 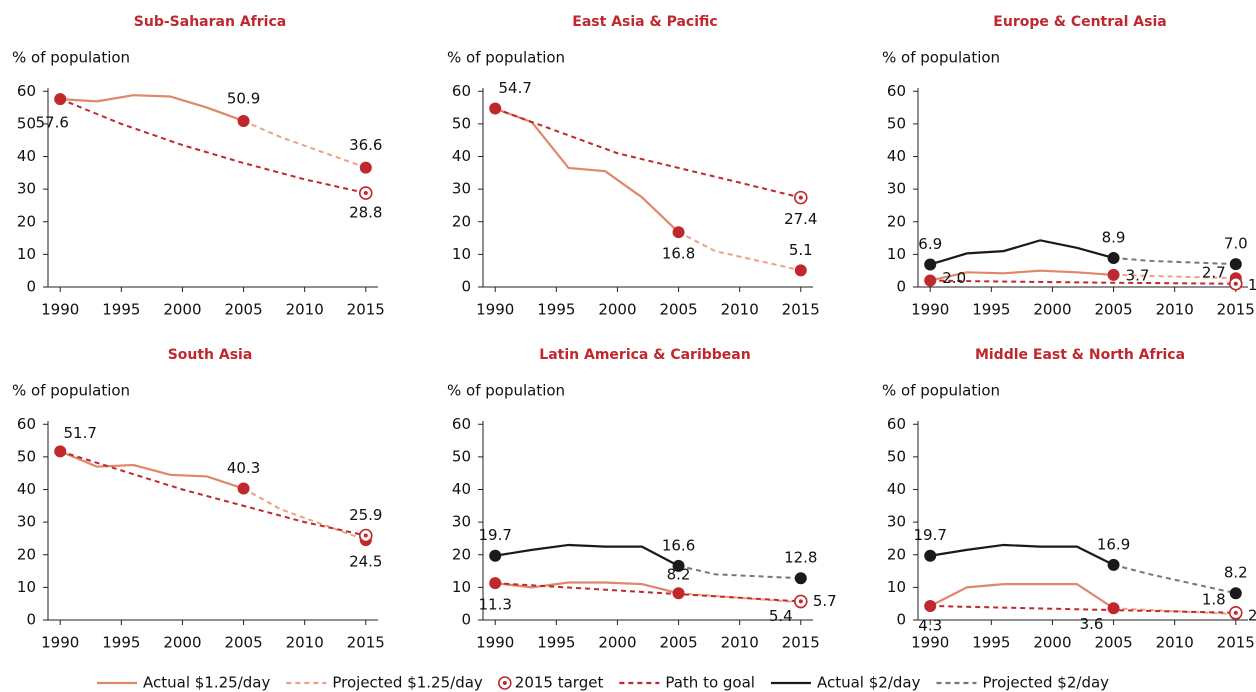 What do you see at coordinates (243, 98) in the screenshot?
I see `data-label: 50.9` at bounding box center [243, 98].